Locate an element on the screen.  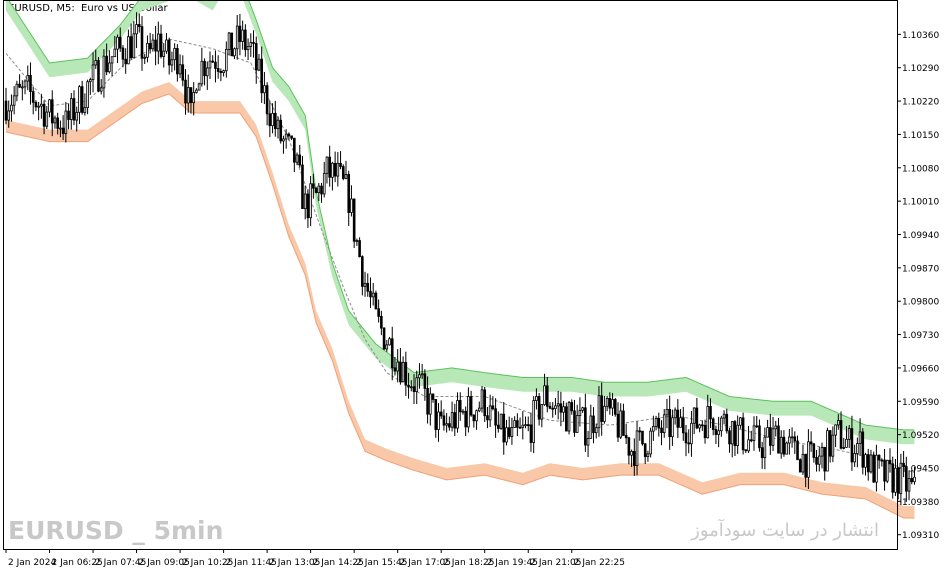
time-tick-label: 2 Jan 15:45 is located at coordinates (381, 563).